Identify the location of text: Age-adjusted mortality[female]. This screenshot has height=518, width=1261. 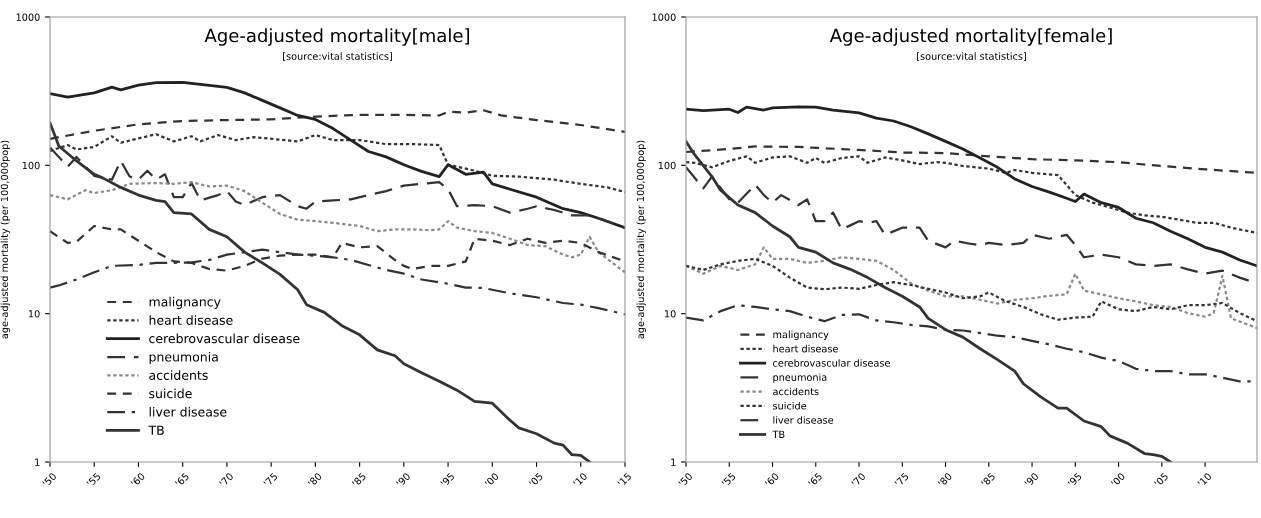
(970, 37).